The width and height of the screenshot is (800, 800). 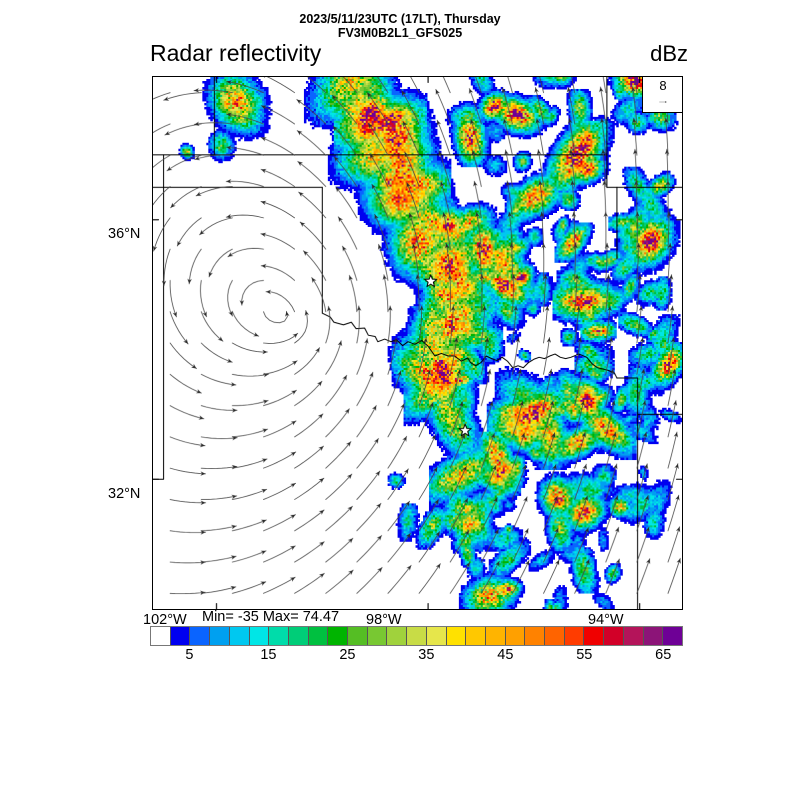 I want to click on unit-label: dBz, so click(x=669, y=53).